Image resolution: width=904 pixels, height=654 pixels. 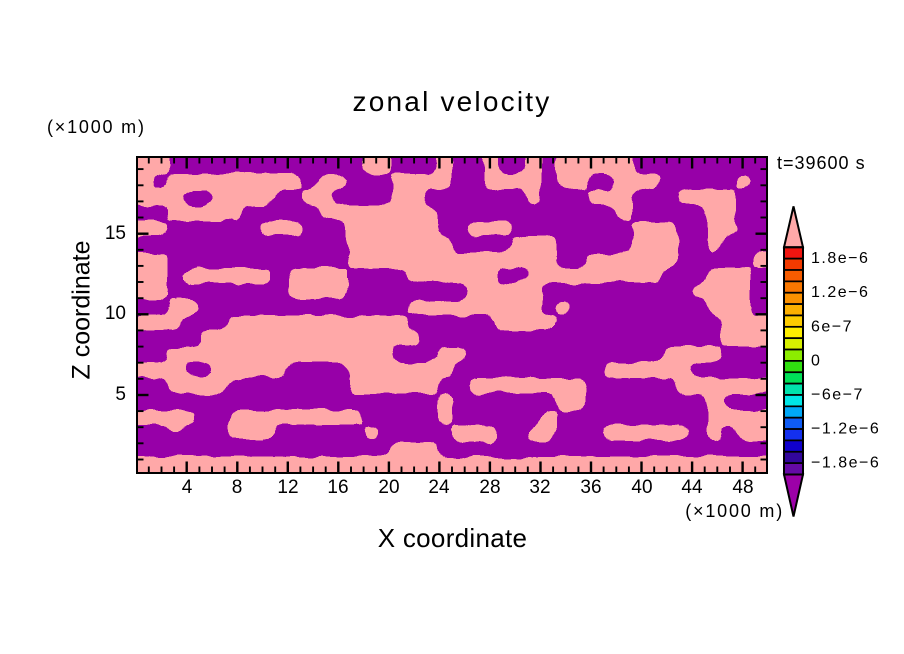 I want to click on svg-text: 6e−7, so click(x=832, y=326).